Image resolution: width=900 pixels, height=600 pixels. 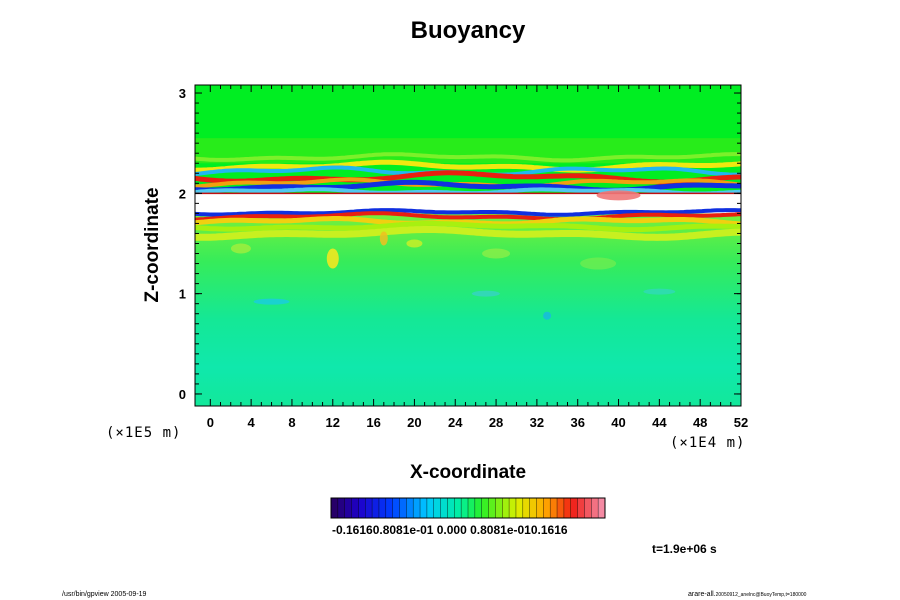 What do you see at coordinates (537, 422) in the screenshot?
I see `x-tick-label: 32` at bounding box center [537, 422].